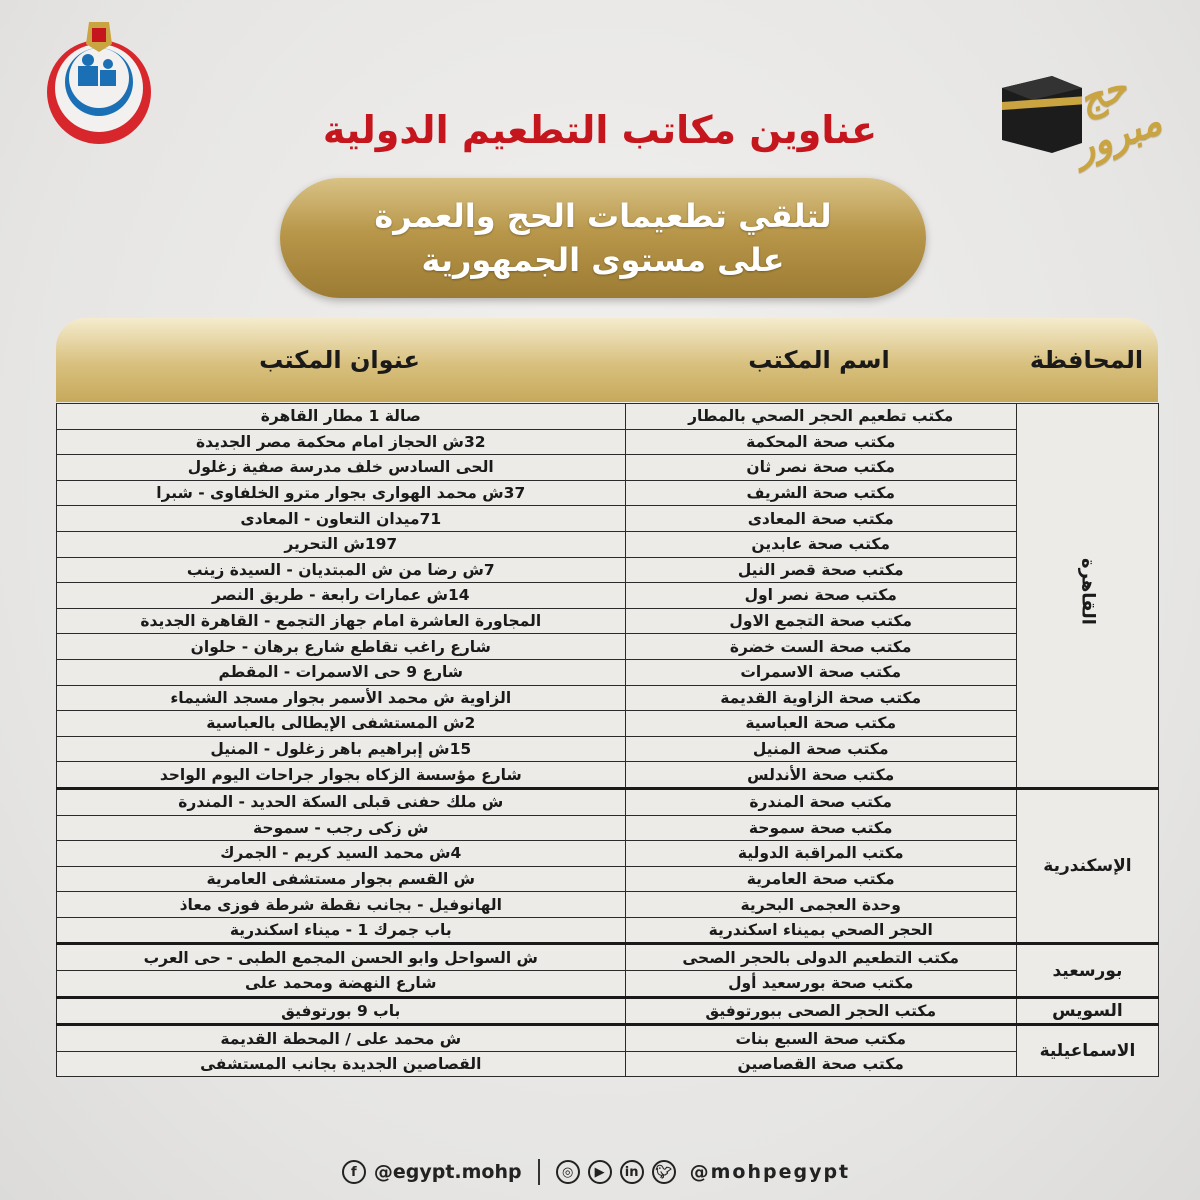  Describe the element at coordinates (1087, 1010) in the screenshot. I see `governorate-cell: السويس` at that location.